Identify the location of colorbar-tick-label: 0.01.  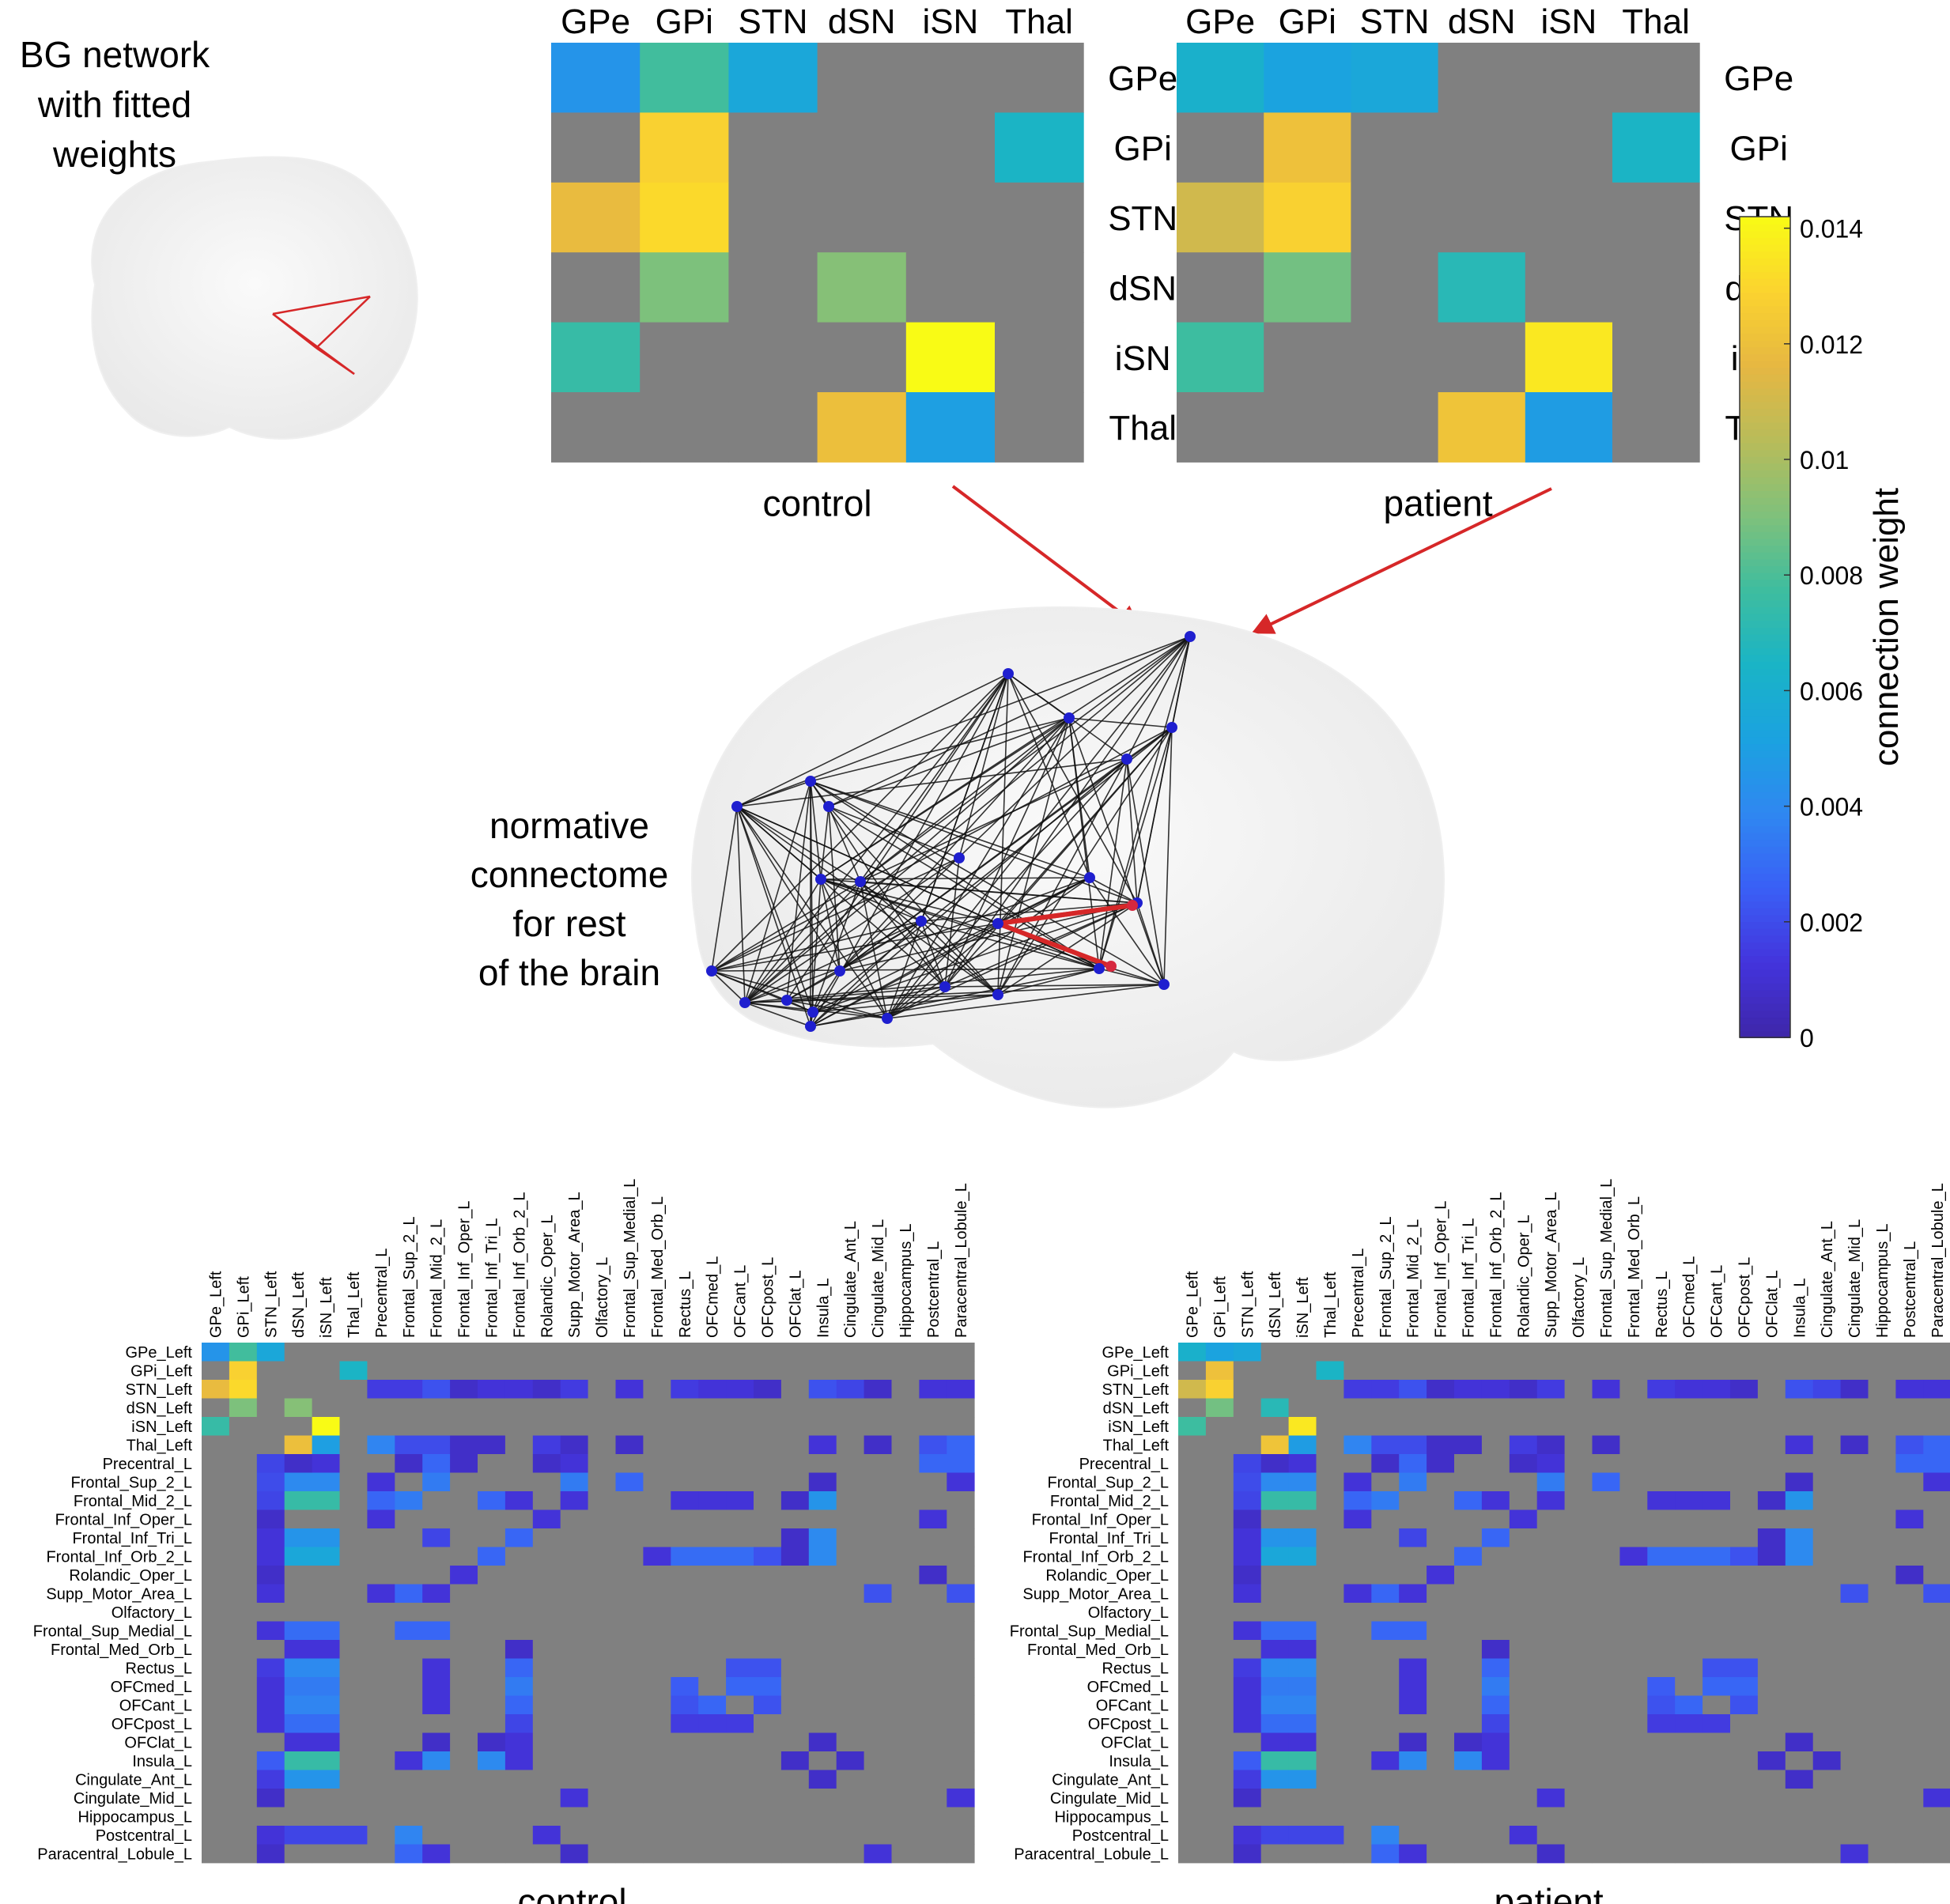
(1825, 460).